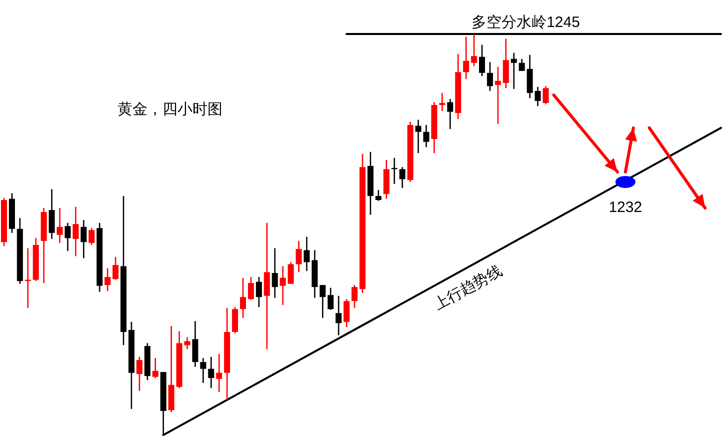 This screenshot has width=725, height=444. What do you see at coordinates (526, 22) in the screenshot?
I see `series-label: 多空分水岭1245` at bounding box center [526, 22].